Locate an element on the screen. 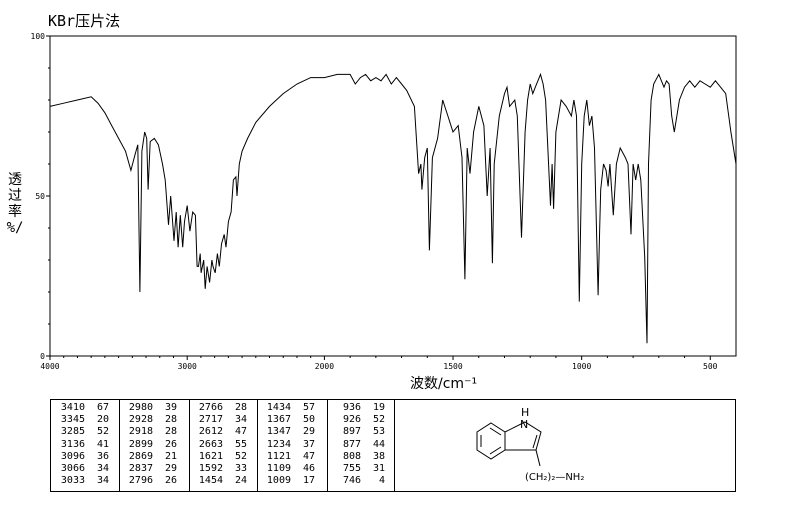 This screenshot has width=794, height=510. peak-wavenumber: 1109 is located at coordinates (278, 469).